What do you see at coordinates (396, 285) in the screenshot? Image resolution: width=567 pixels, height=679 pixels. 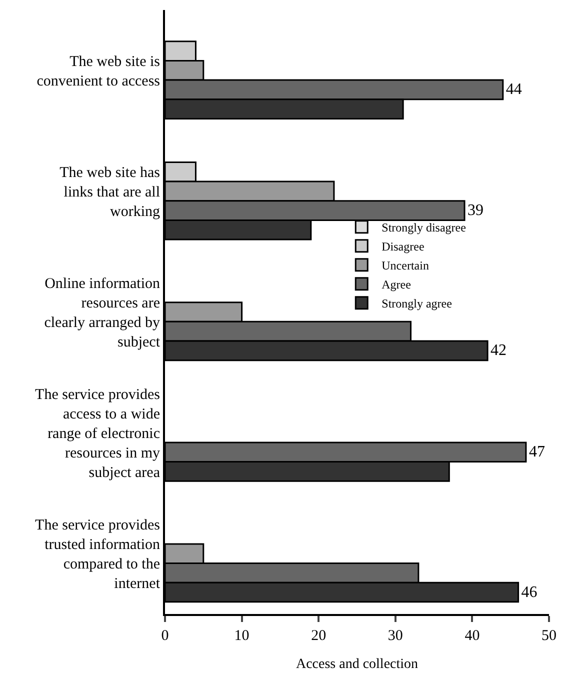 I see `legend-label: Agree` at bounding box center [396, 285].